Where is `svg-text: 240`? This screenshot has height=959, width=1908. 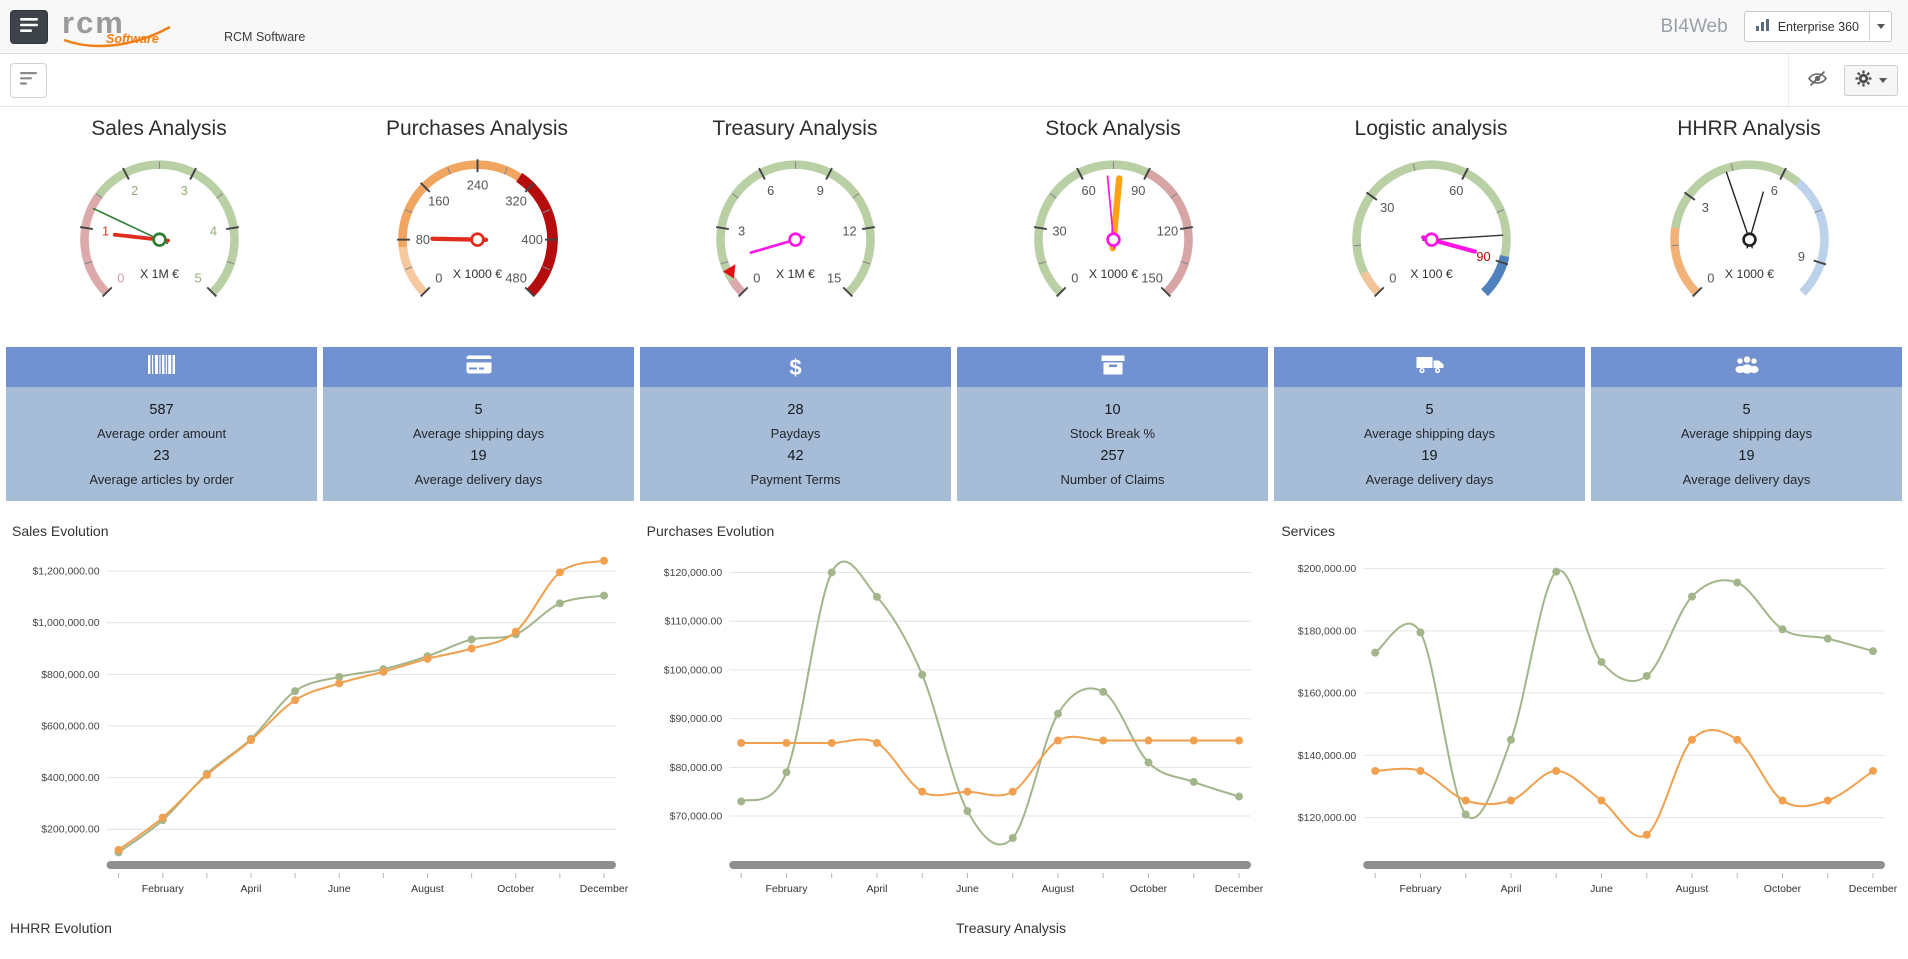
svg-text: 240 is located at coordinates (476, 184).